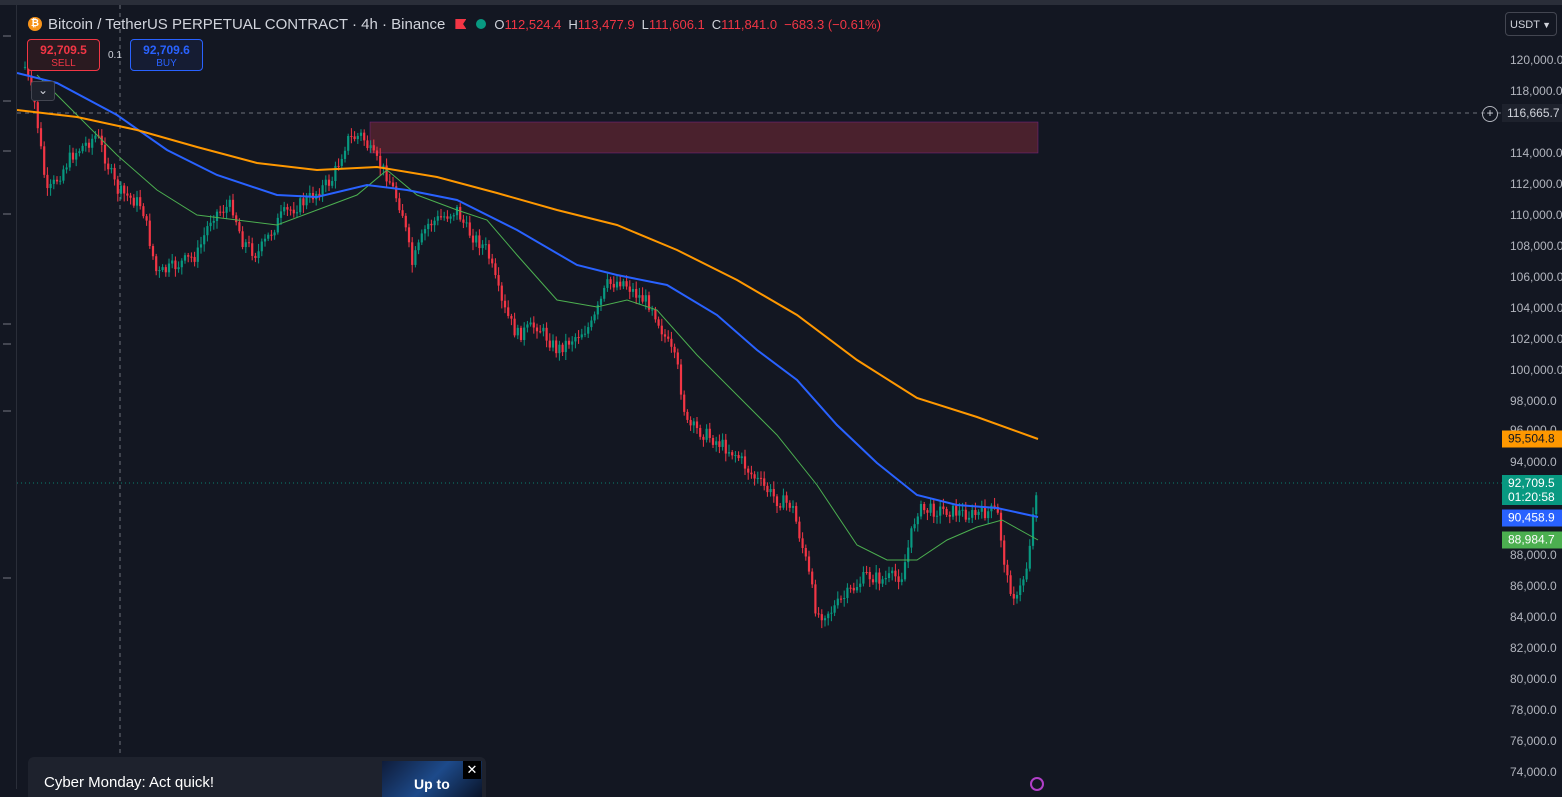 This screenshot has width=1562, height=797. I want to click on promo-banner: Cyber Monday: Act quick! Up to ✕, so click(257, 777).